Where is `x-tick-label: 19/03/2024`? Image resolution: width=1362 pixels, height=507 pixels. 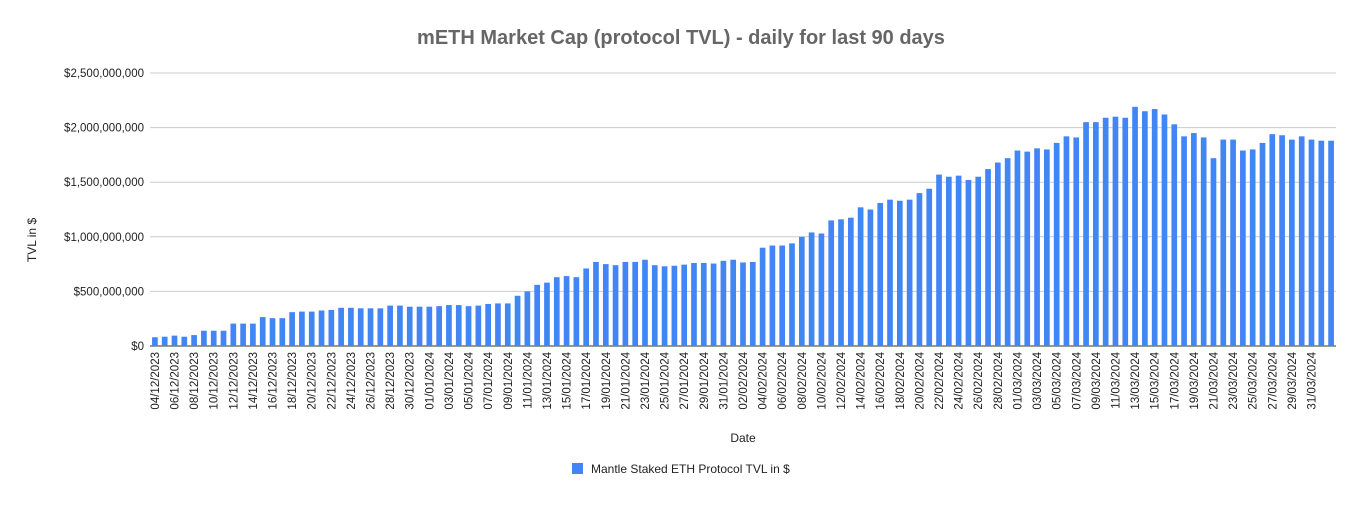
x-tick-label: 19/03/2024 is located at coordinates (1195, 380).